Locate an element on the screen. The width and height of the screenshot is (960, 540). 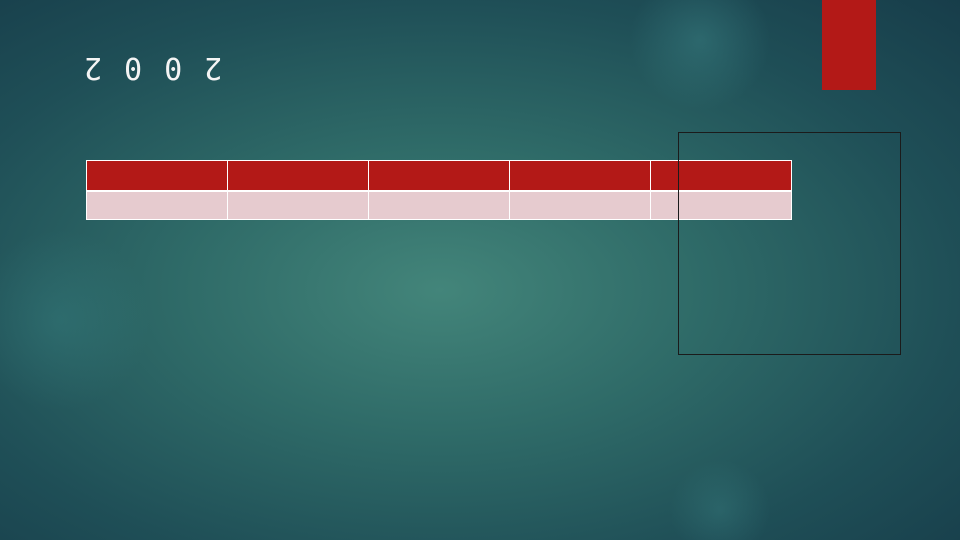
data-table is located at coordinates (439, 190).